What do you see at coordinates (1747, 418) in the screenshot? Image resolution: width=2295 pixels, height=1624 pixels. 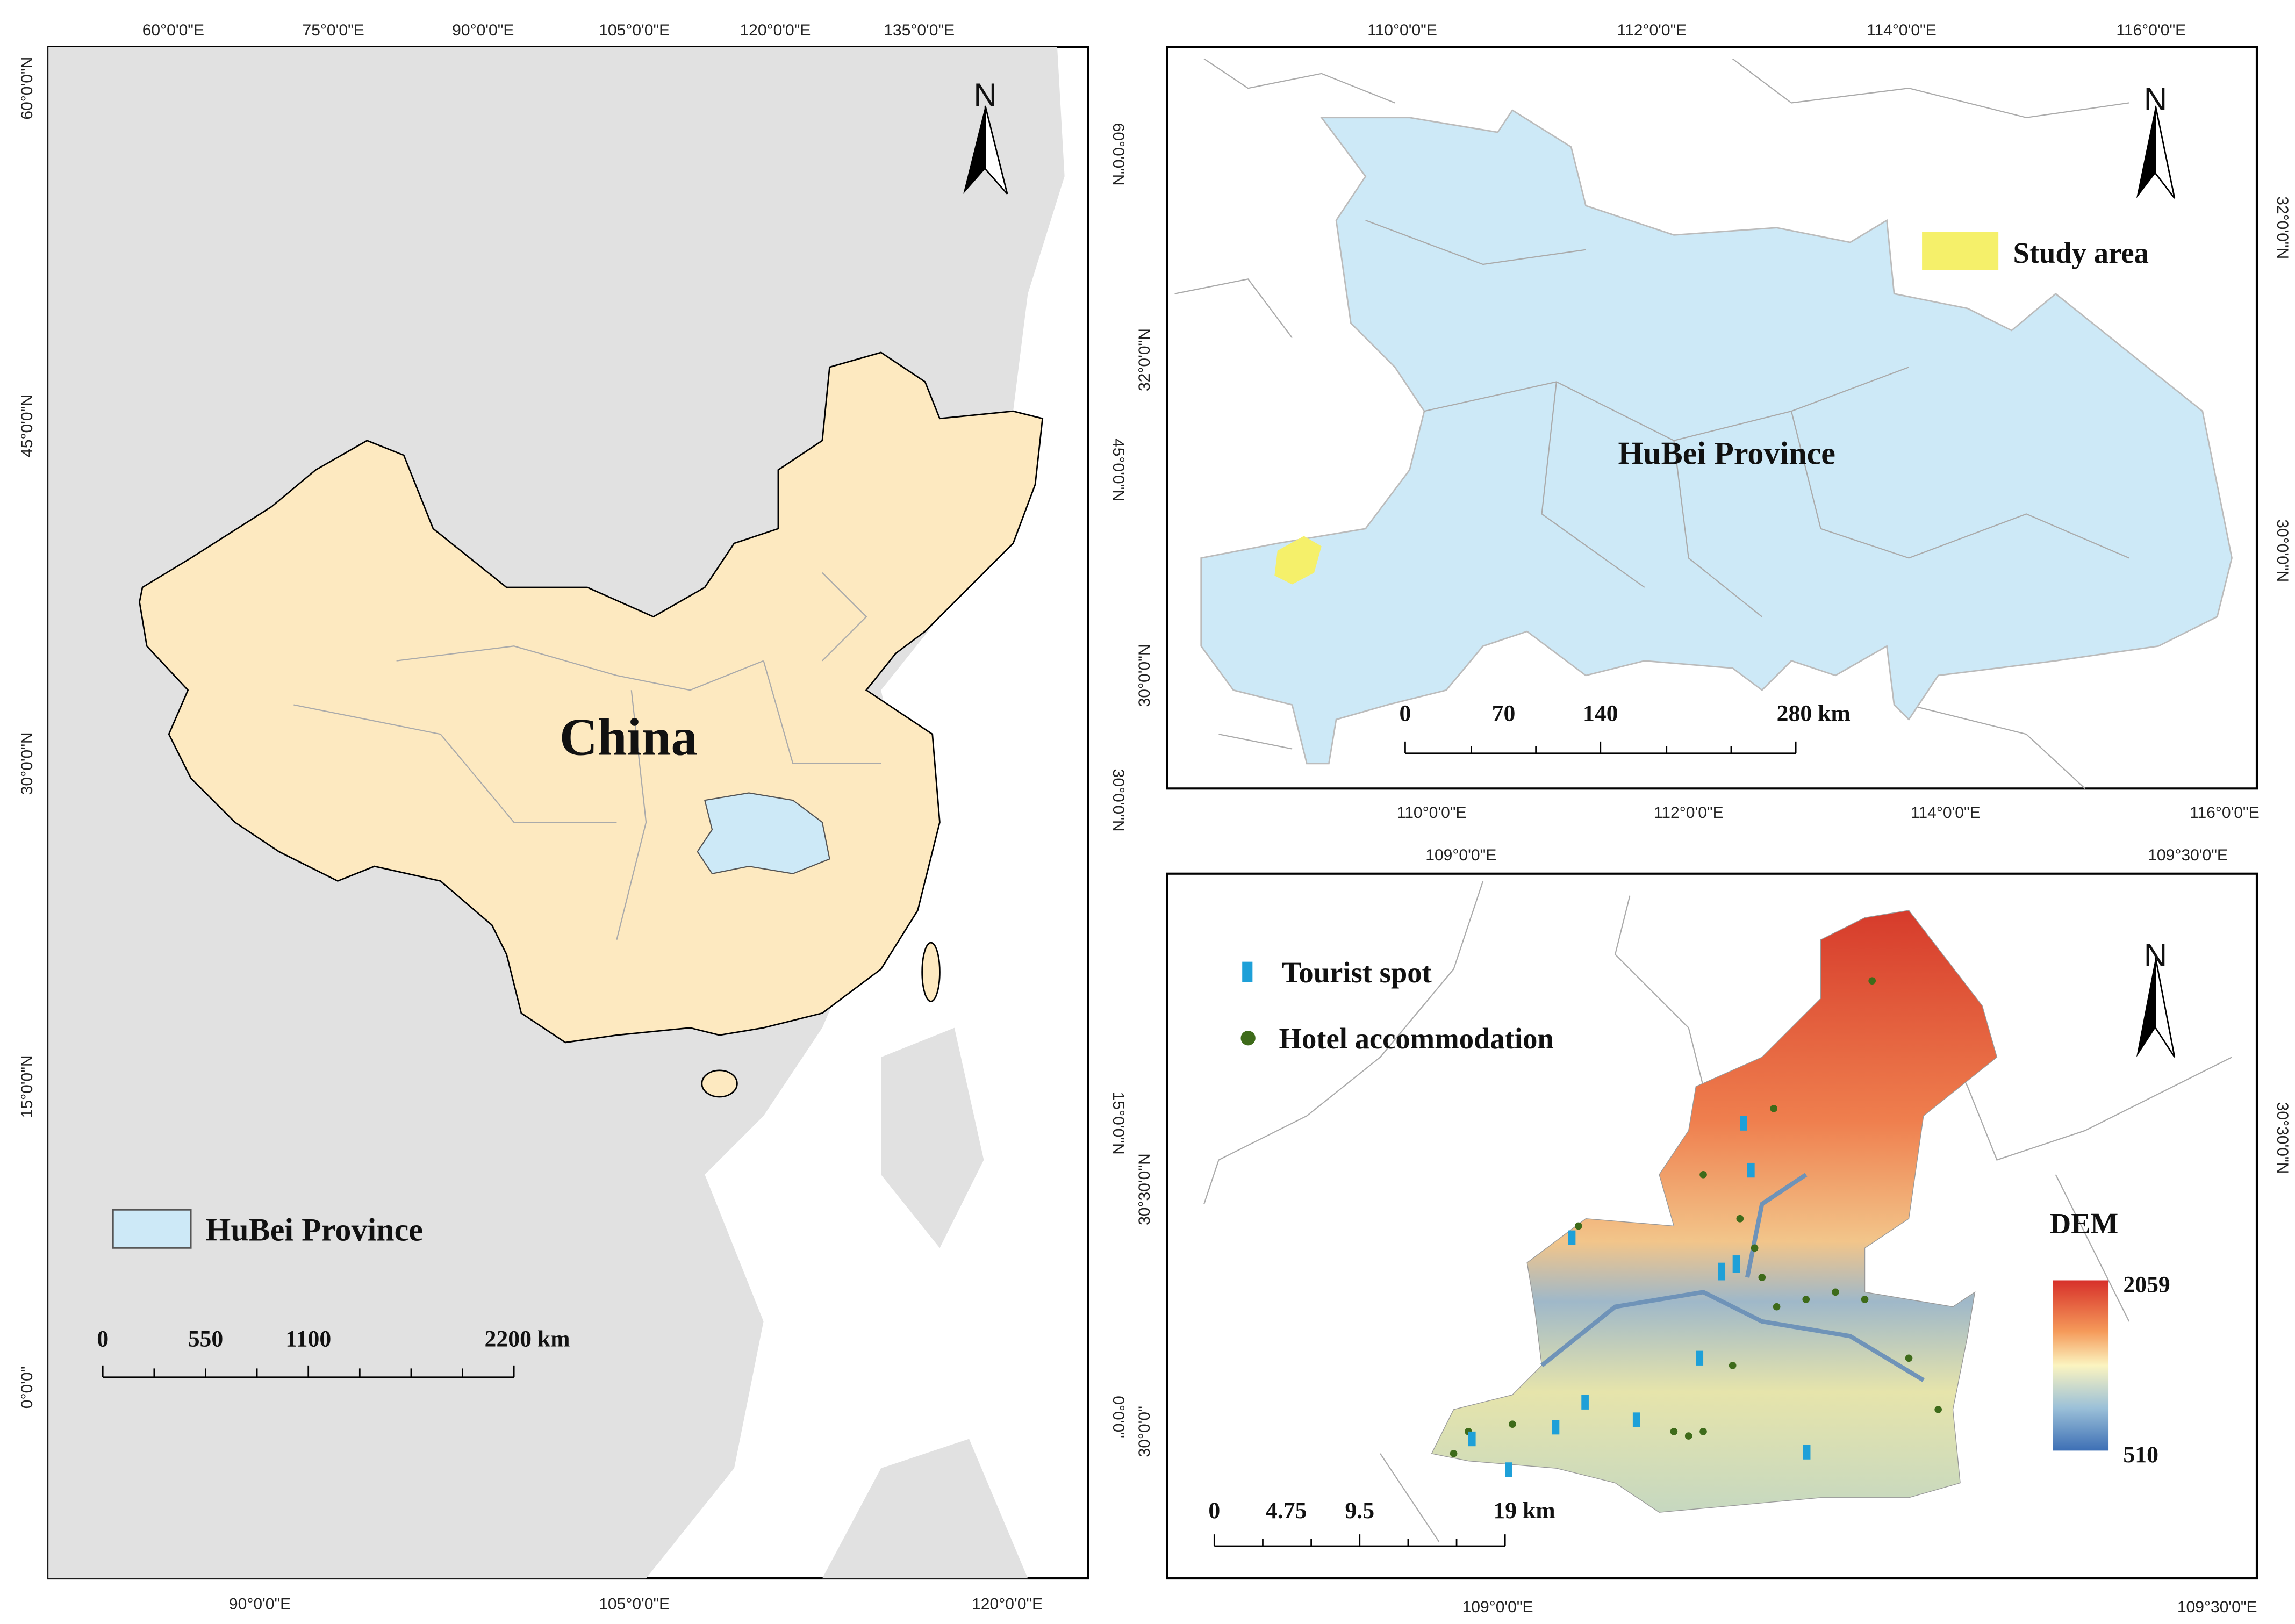 I see `prefecture-borders` at bounding box center [1747, 418].